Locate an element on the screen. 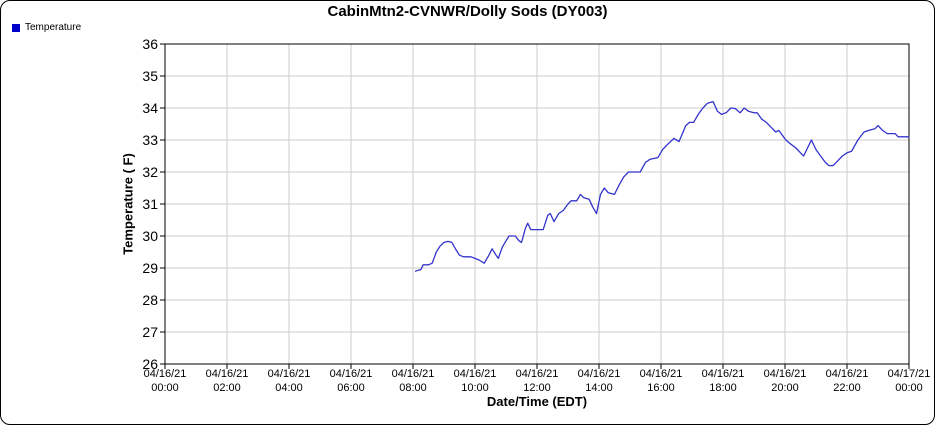 The width and height of the screenshot is (935, 425). y-tick-label: 36 is located at coordinates (150, 44).